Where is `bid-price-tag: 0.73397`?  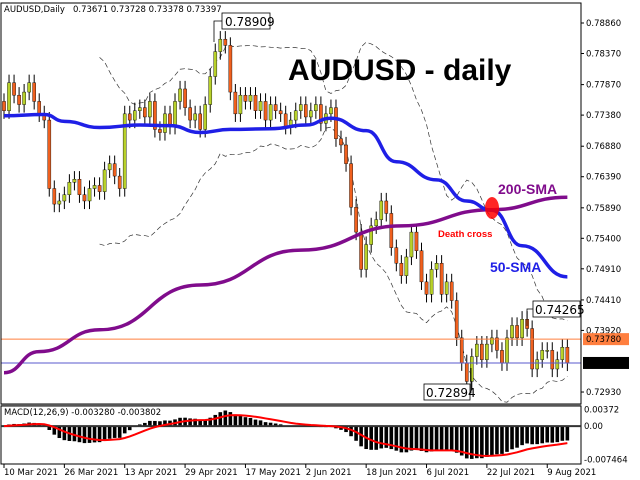 bid-price-tag: 0.73397 is located at coordinates (603, 364).